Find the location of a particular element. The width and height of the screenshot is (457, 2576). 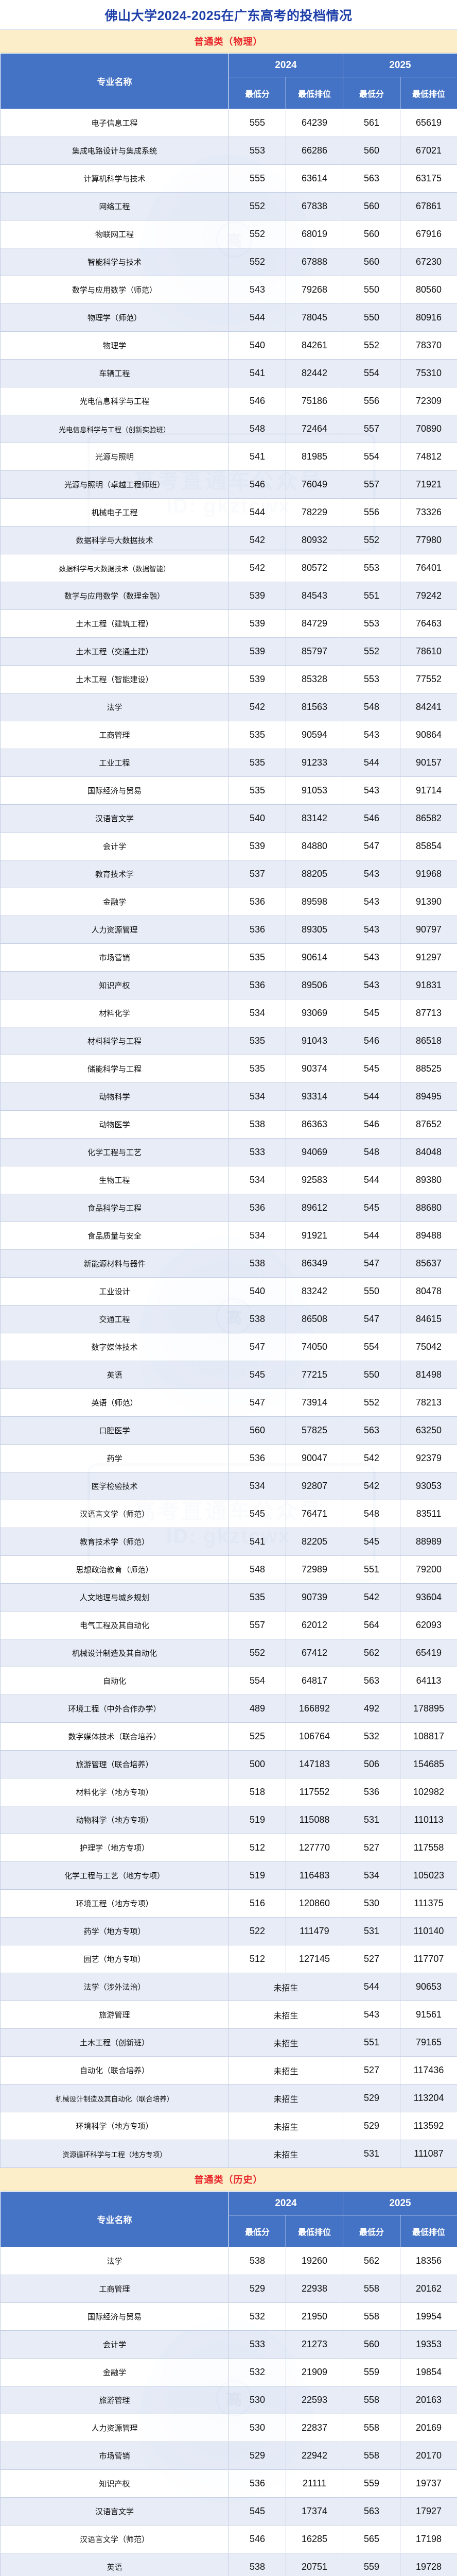

min-rank-2024-cell: 84729 is located at coordinates (314, 623).